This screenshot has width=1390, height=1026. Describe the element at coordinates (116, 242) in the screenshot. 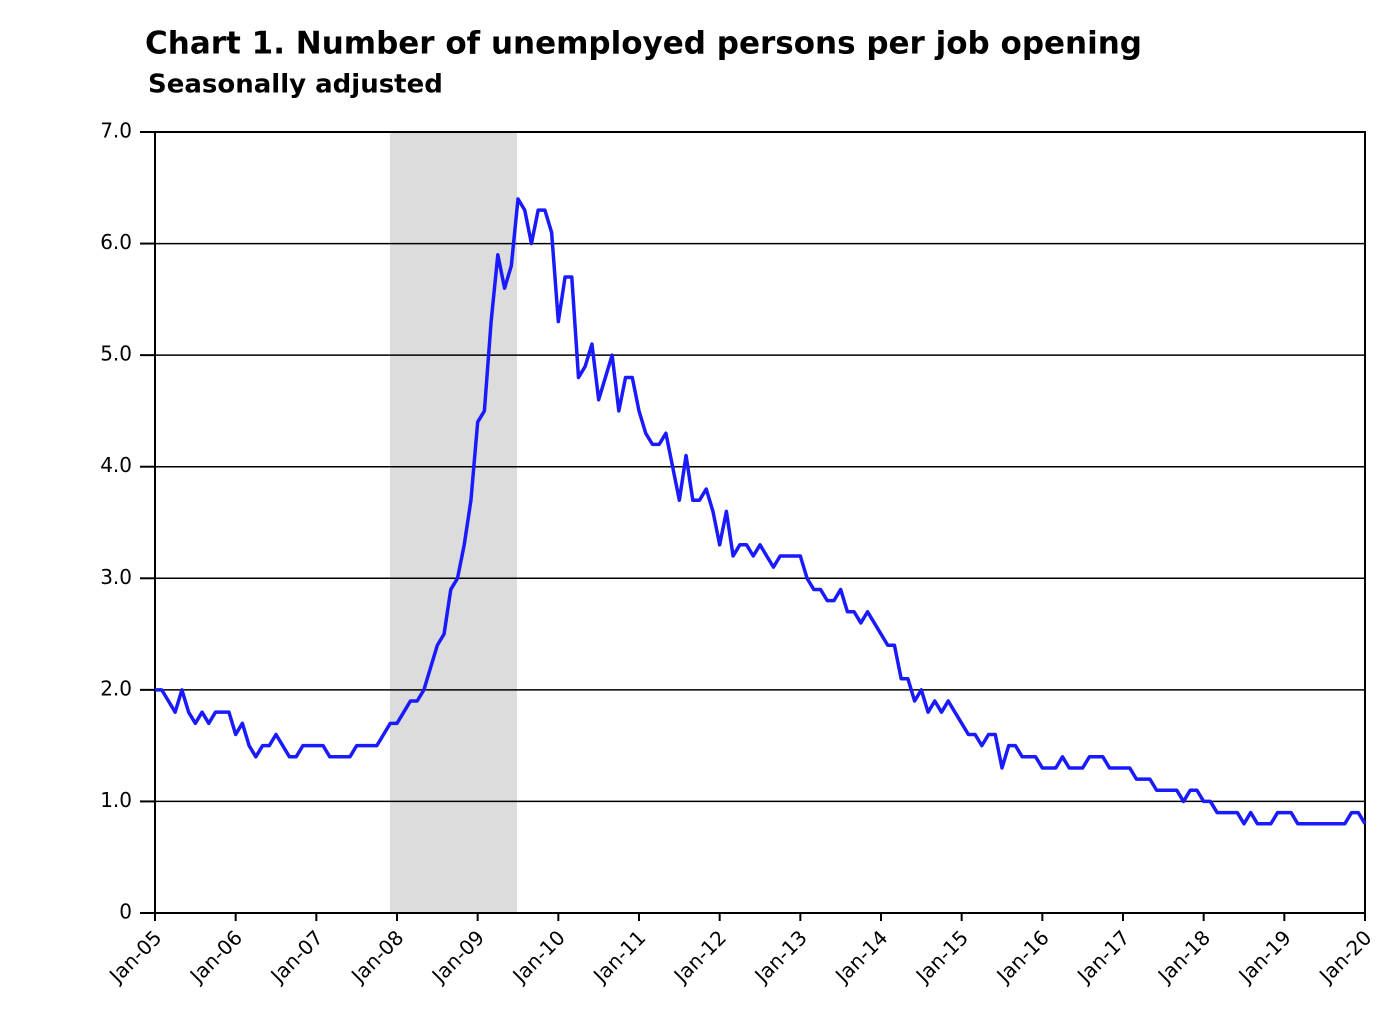

I see `y-tick-label: 6.0` at that location.